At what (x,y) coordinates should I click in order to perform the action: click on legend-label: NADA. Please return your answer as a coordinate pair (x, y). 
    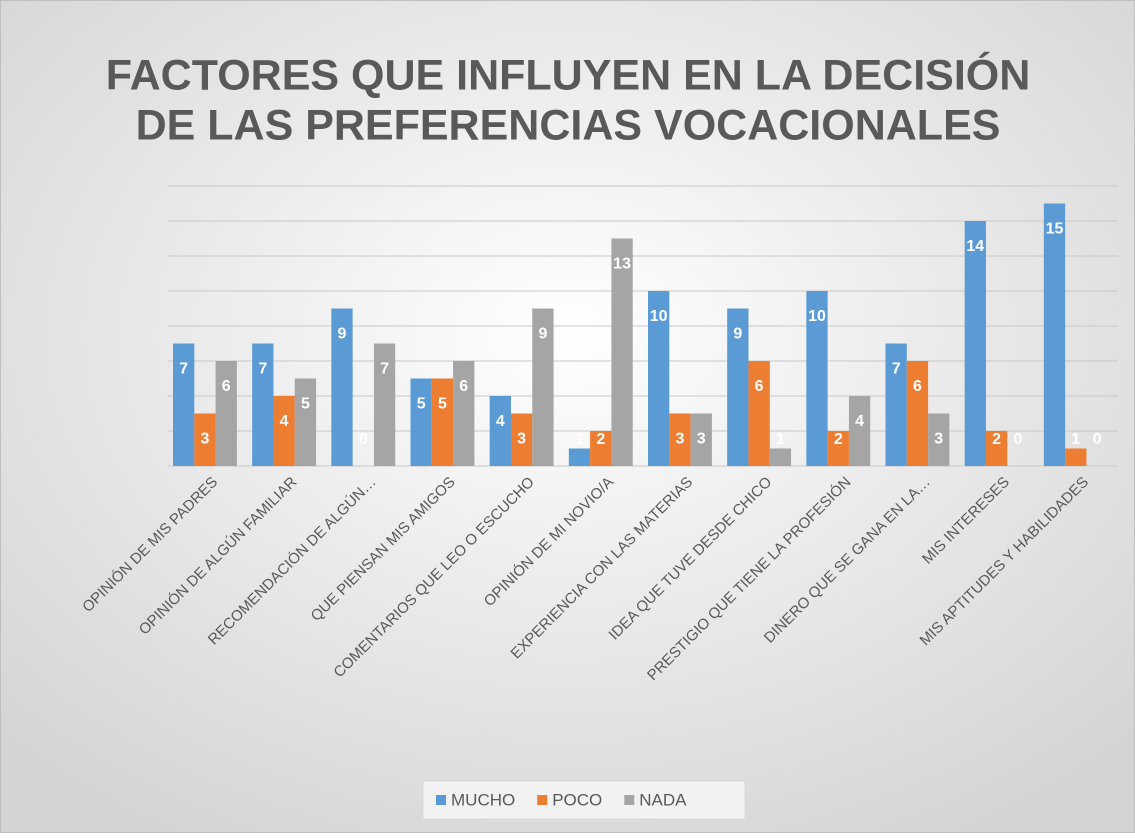
    Looking at the image, I should click on (663, 799).